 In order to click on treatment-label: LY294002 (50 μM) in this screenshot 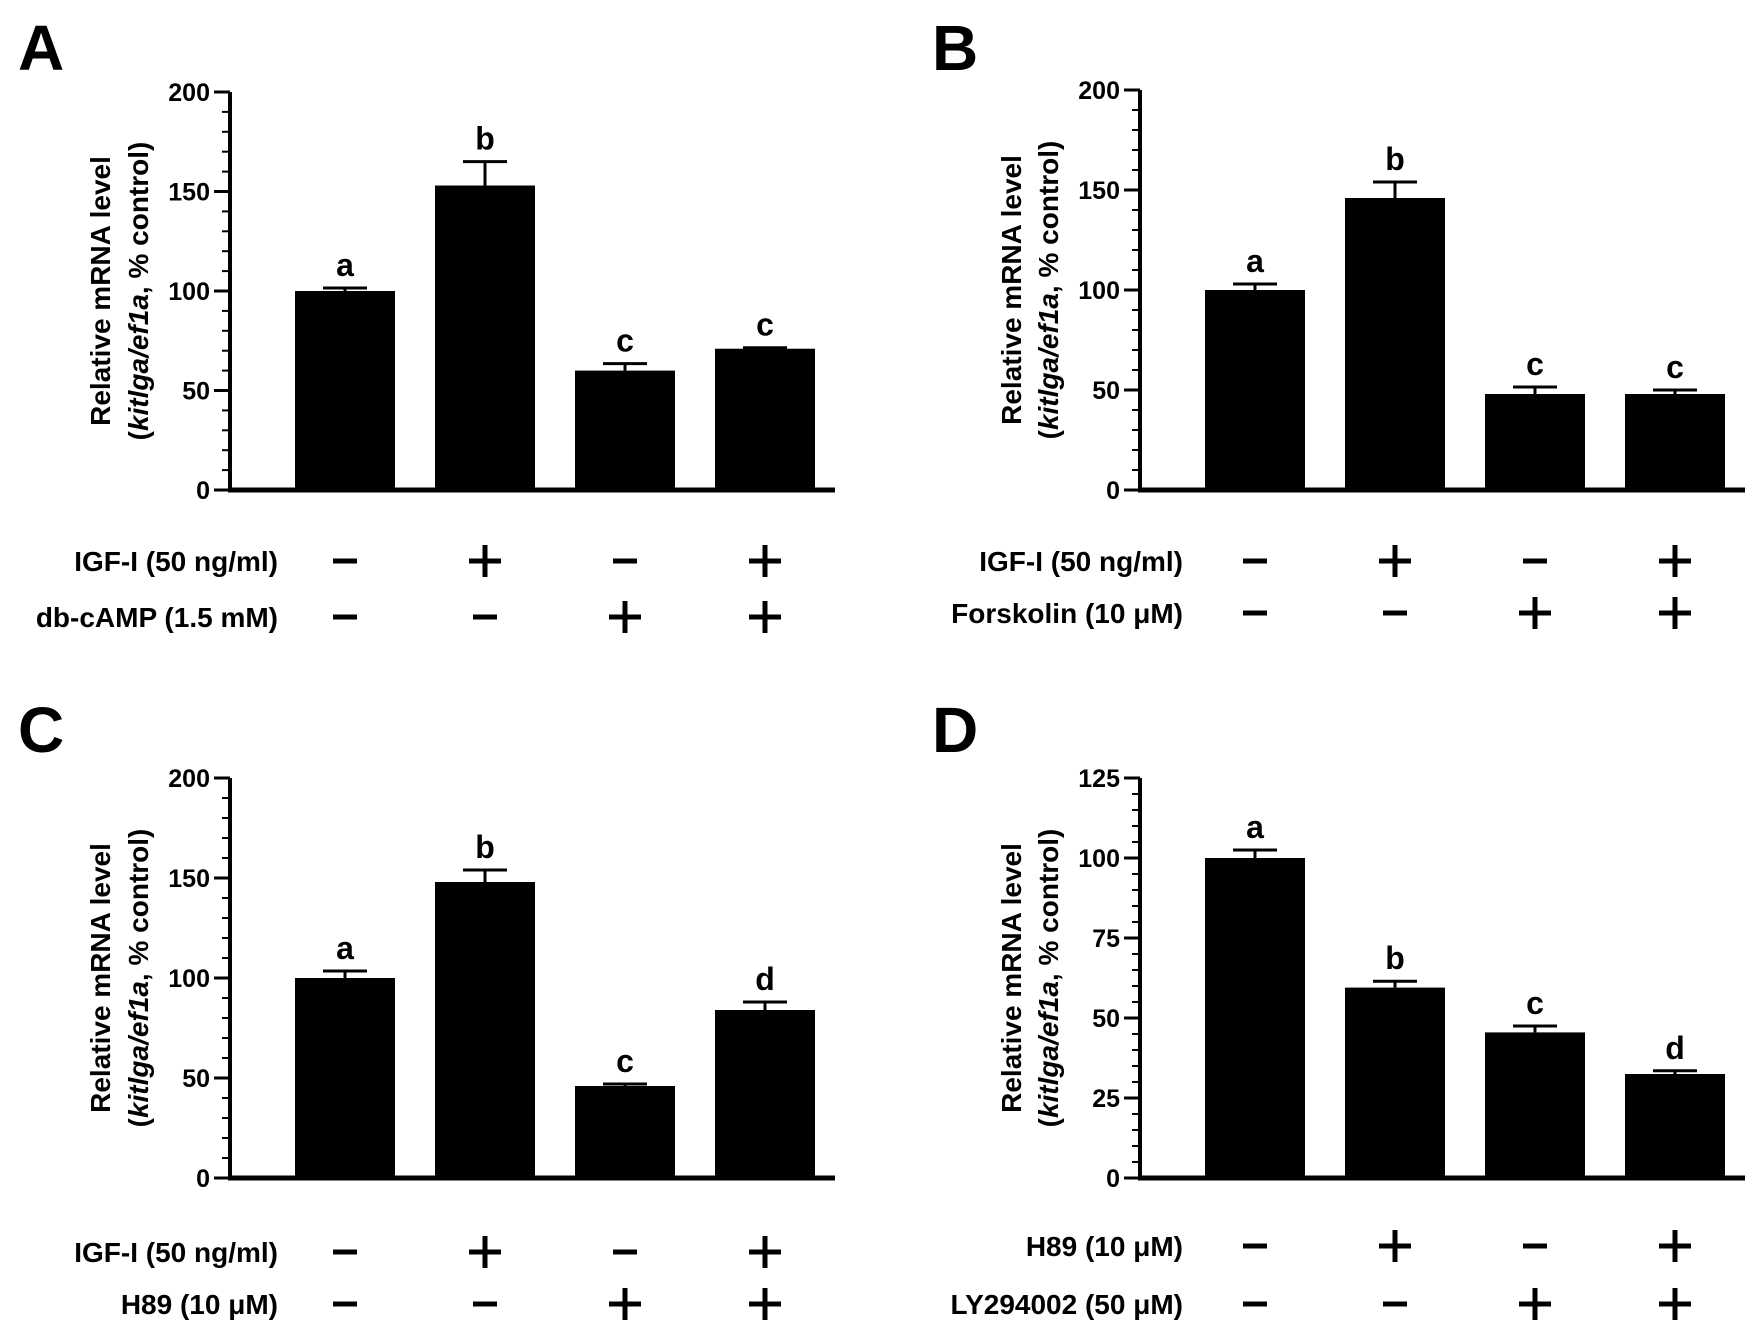, I will do `click(1067, 1304)`.